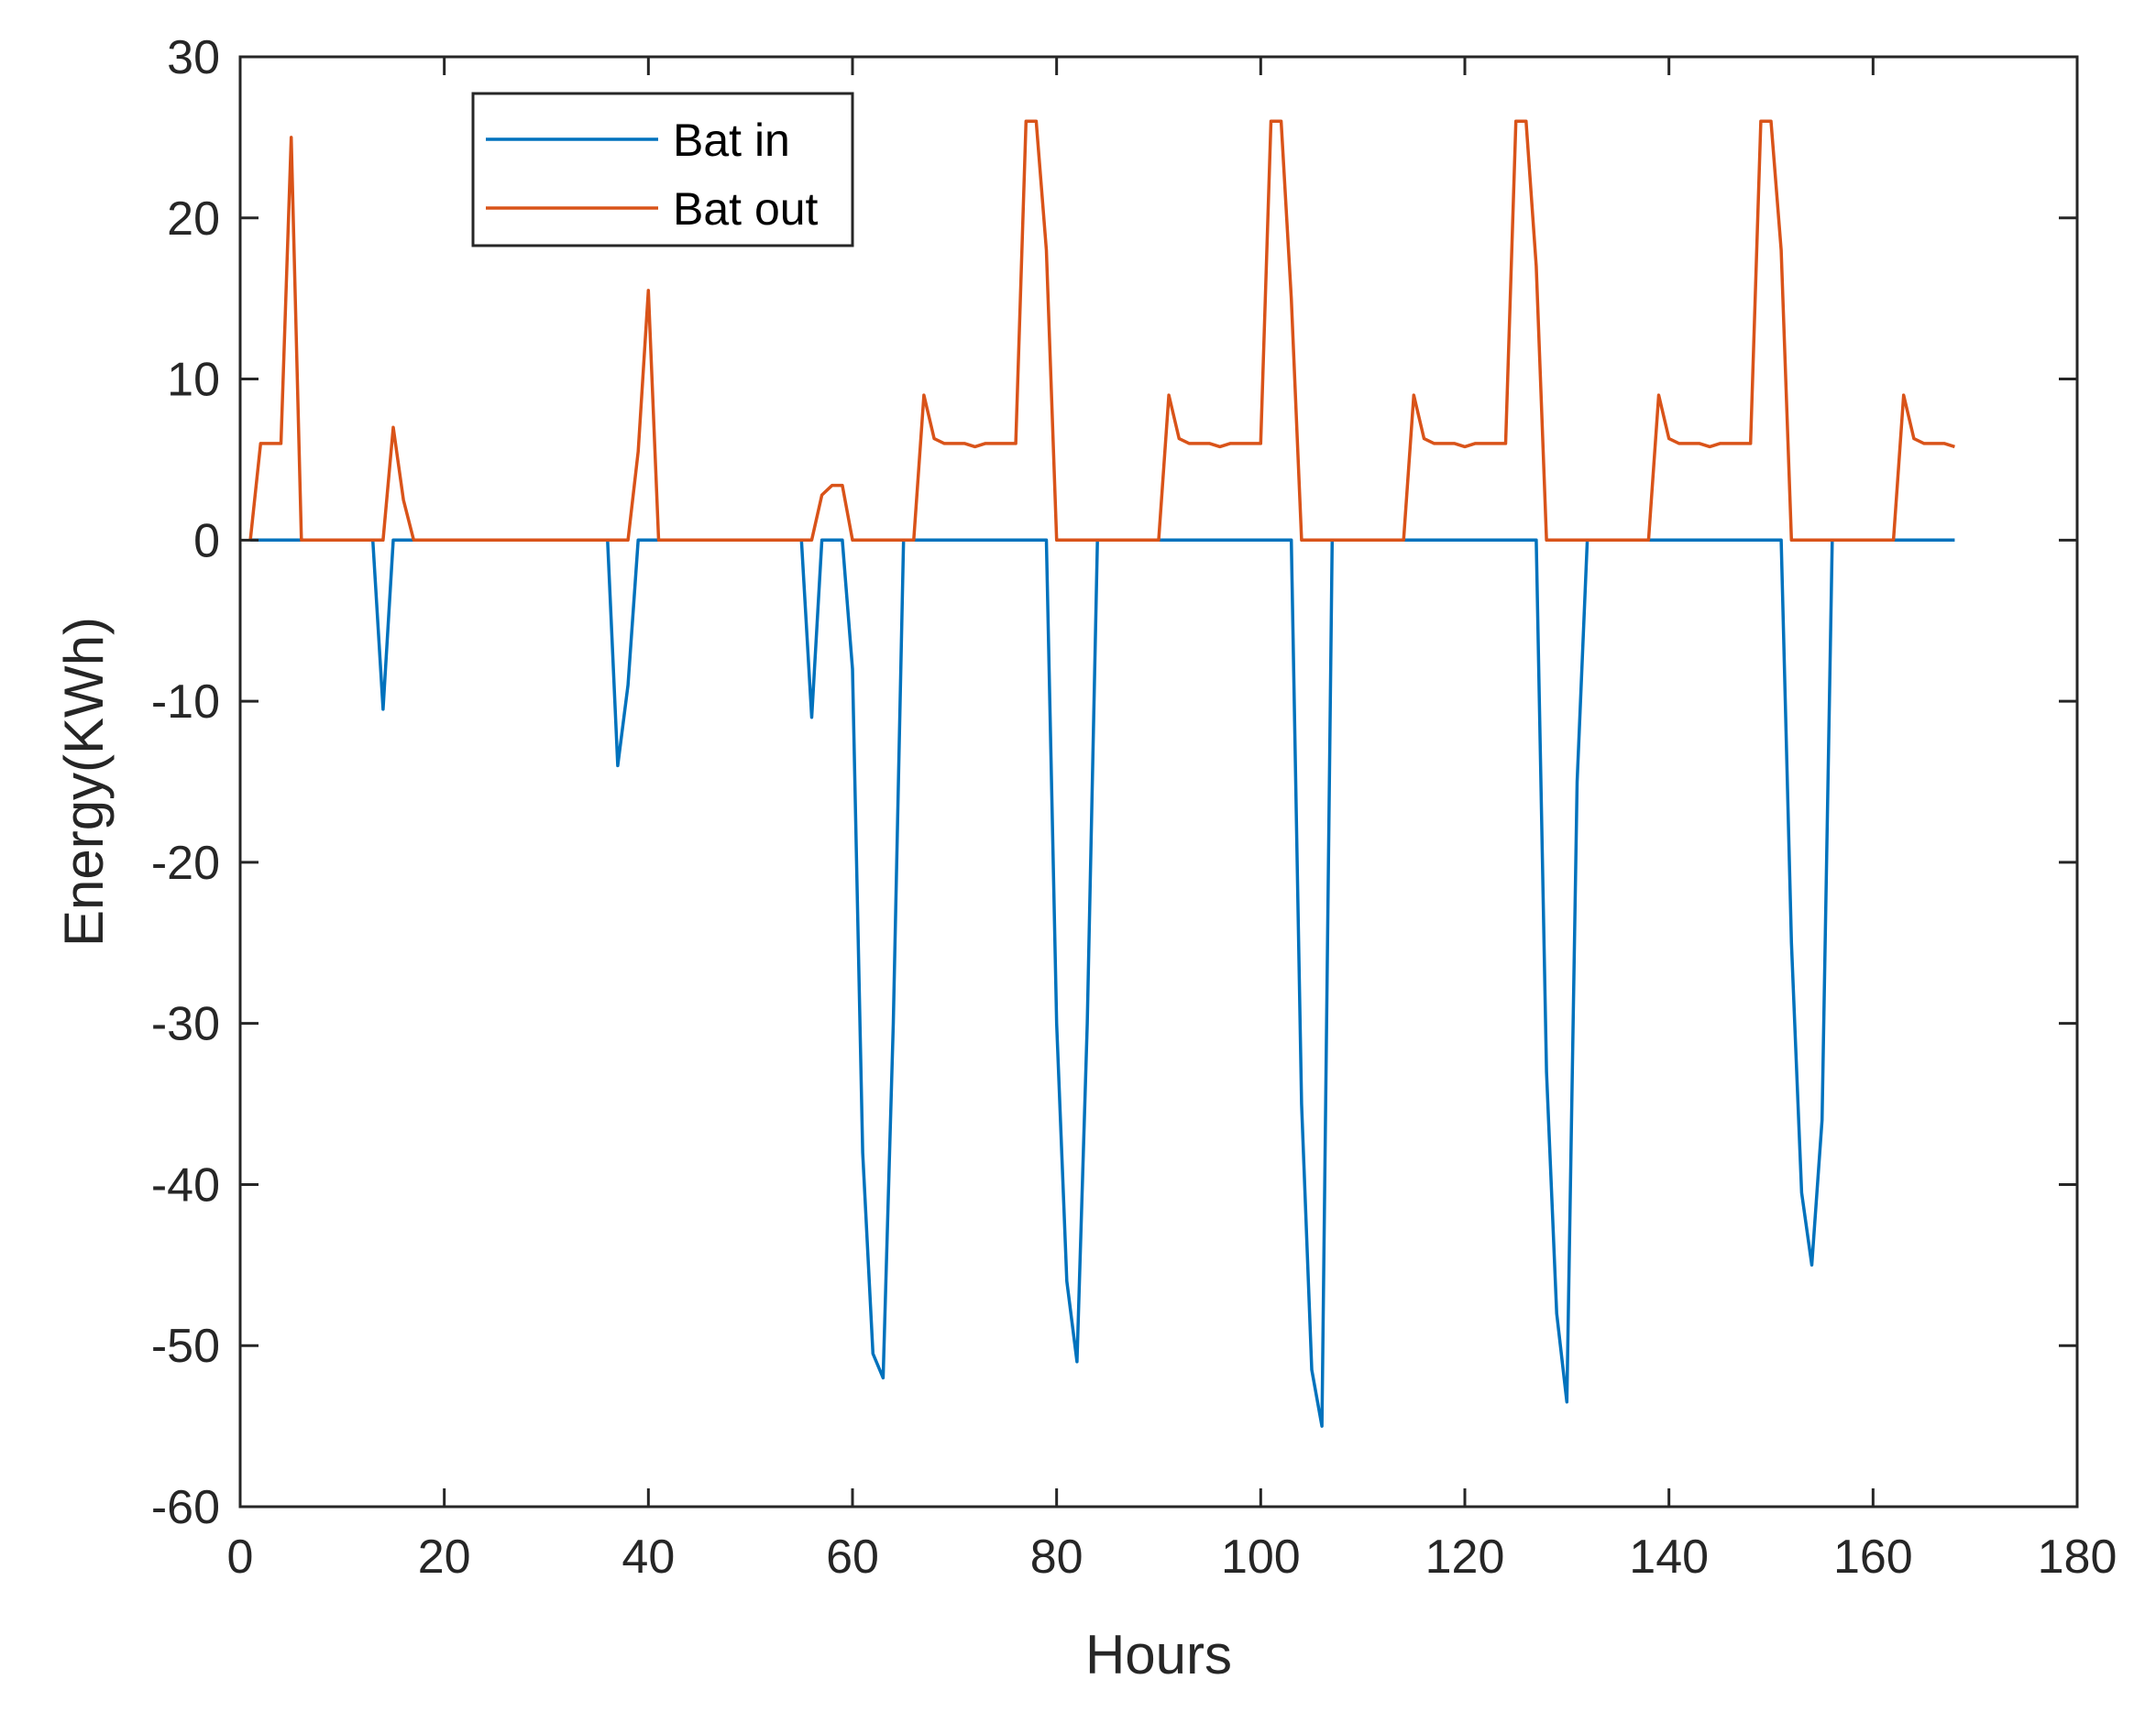 The height and width of the screenshot is (1712, 2156). I want to click on x-tick-label: 0, so click(240, 1558).